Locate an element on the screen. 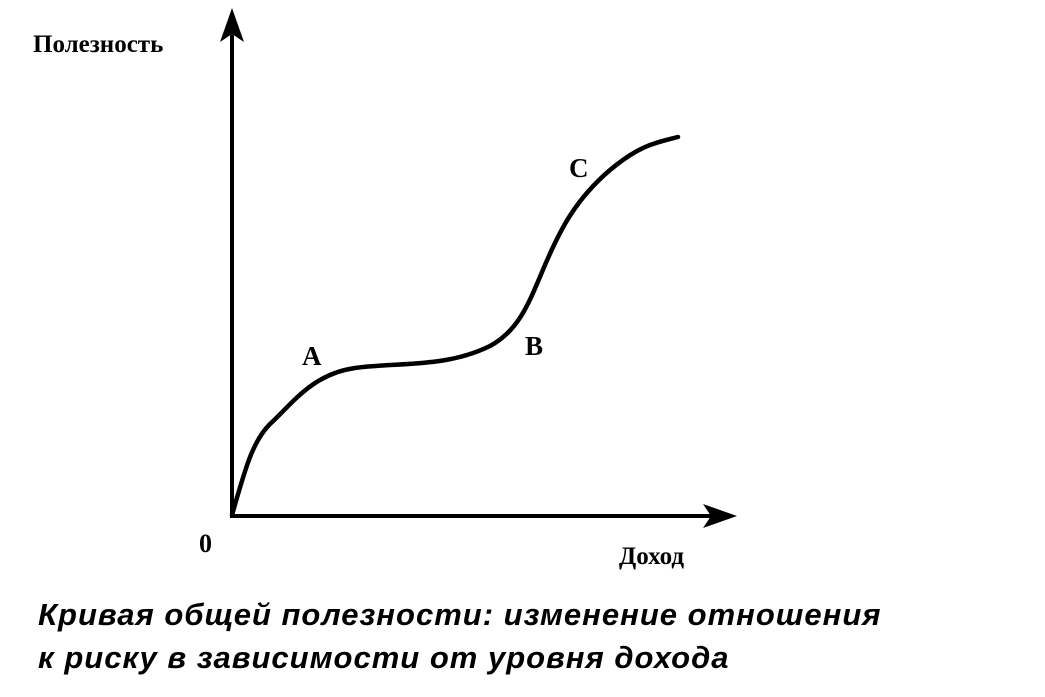 Image resolution: width=1045 pixels, height=697 pixels. point-label: B is located at coordinates (534, 346).